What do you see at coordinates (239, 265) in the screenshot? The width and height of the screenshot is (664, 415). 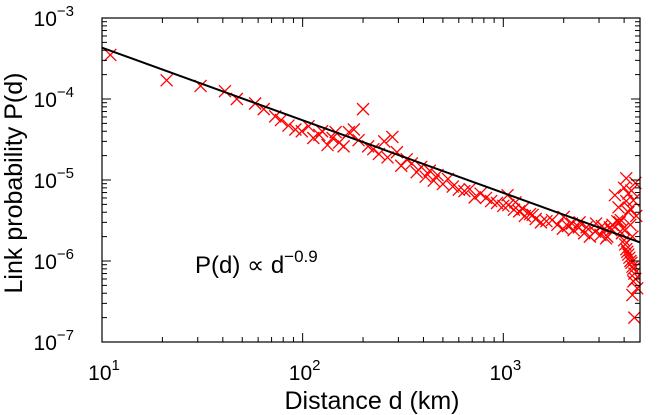 I see `annotation-base: P(d) ∝ d` at bounding box center [239, 265].